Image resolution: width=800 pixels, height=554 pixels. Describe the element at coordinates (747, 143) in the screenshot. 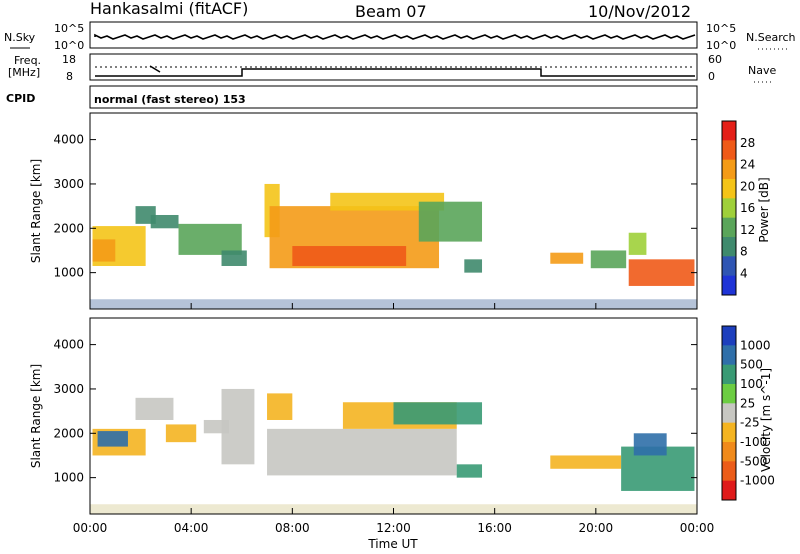

I see `colorbar-tick-label: 28` at that location.